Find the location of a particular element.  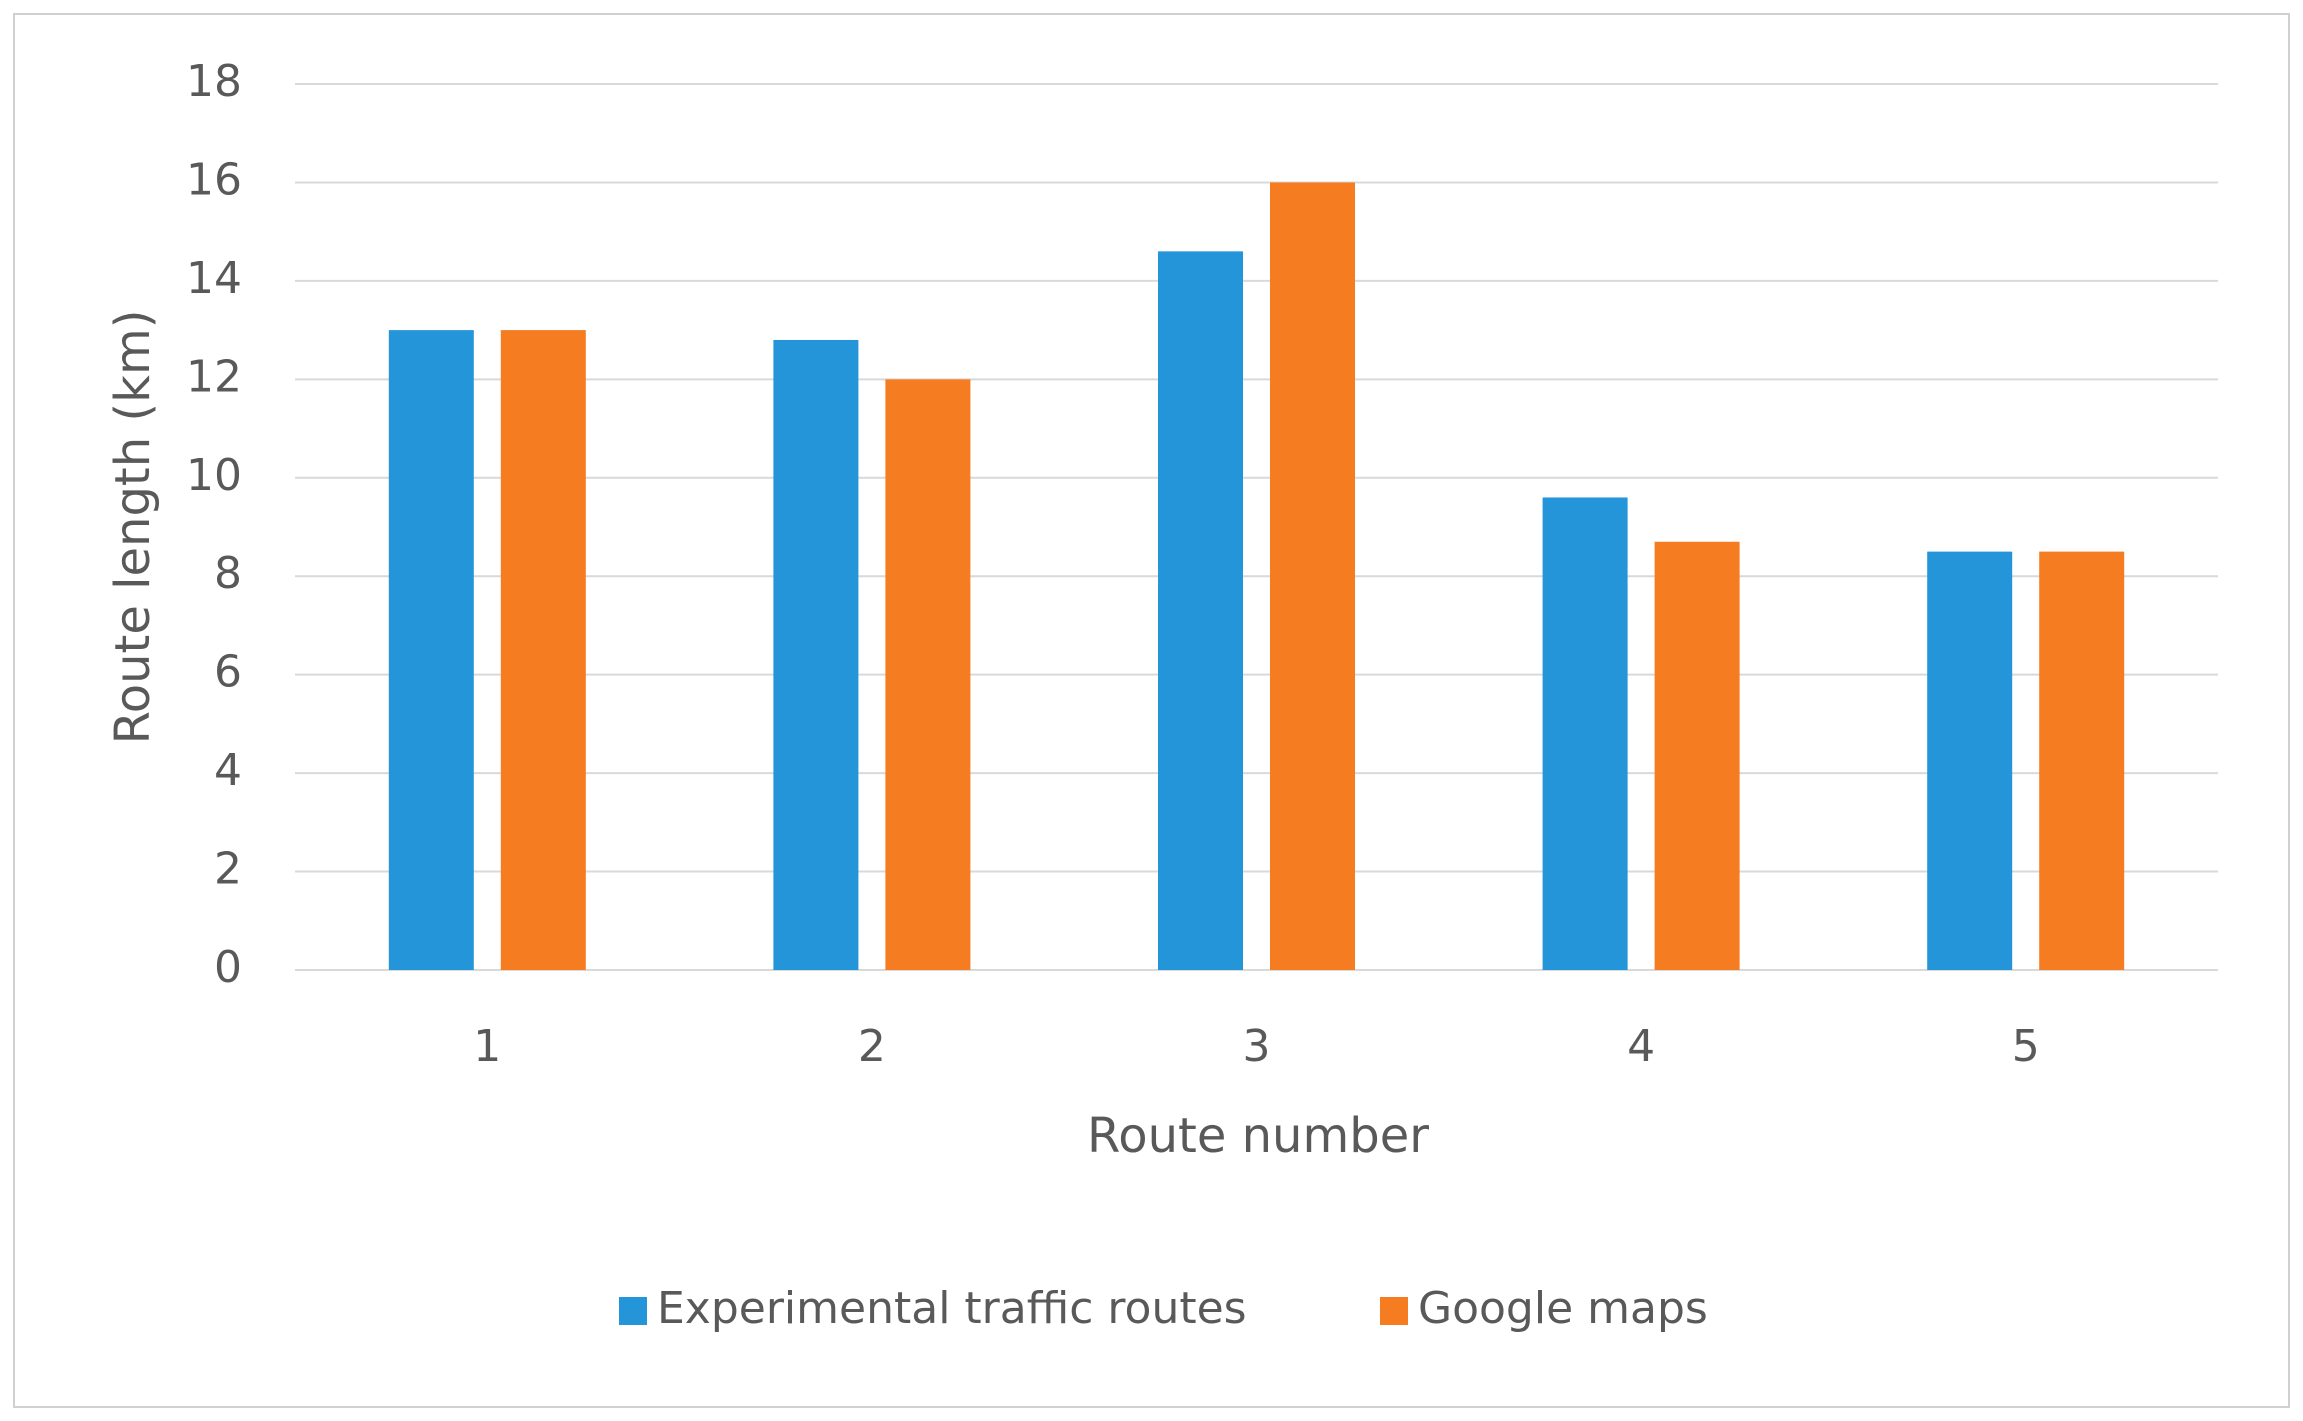

y-tick-label: 14 is located at coordinates (214, 278).